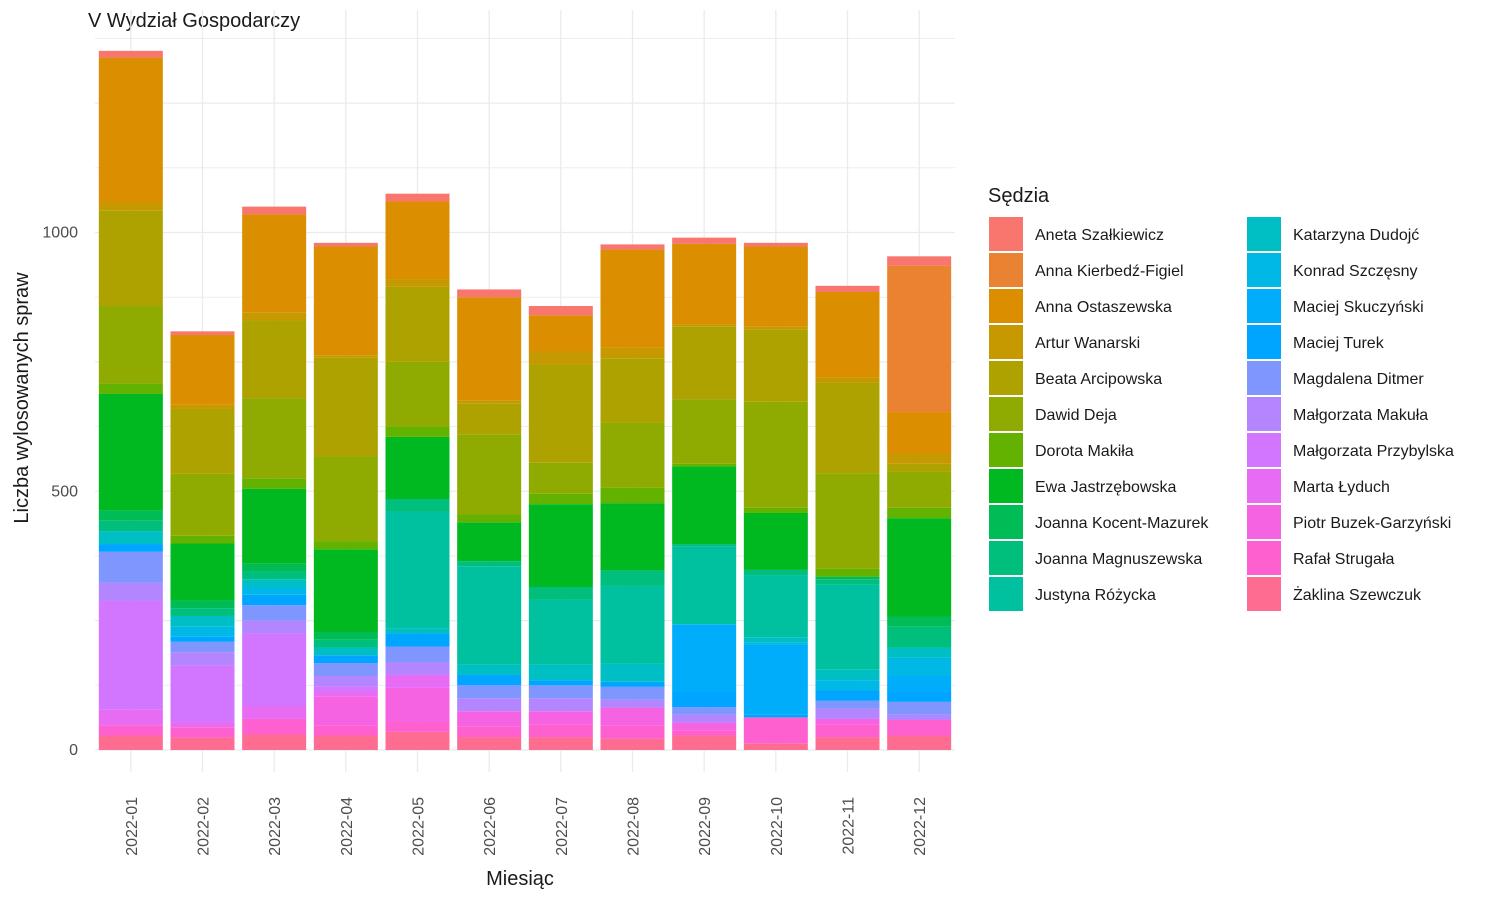  What do you see at coordinates (520, 879) in the screenshot?
I see `x-axis-title: Miesiąc` at bounding box center [520, 879].